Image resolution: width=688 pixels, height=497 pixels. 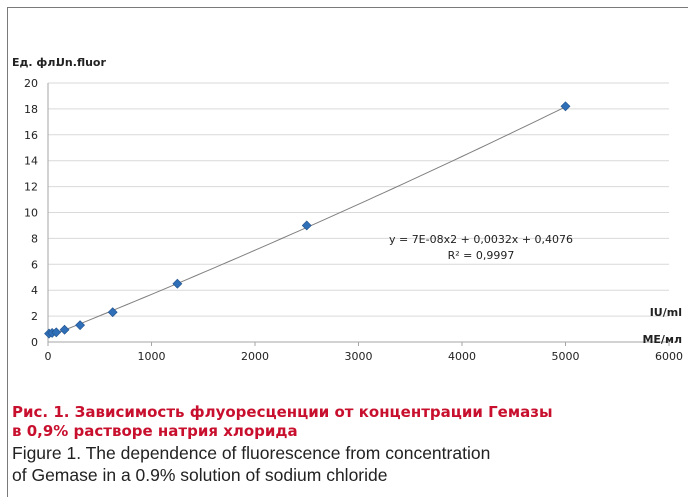 I want to click on x-tick-label: 1000, so click(x=152, y=356).